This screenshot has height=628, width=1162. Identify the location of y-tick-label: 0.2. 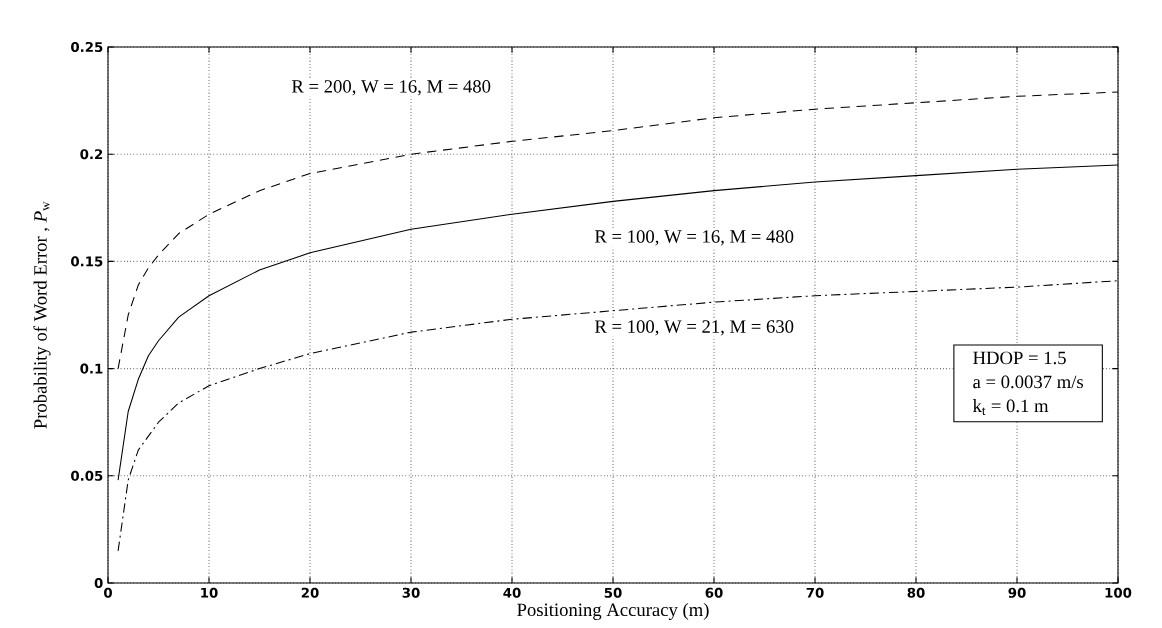
(91, 154).